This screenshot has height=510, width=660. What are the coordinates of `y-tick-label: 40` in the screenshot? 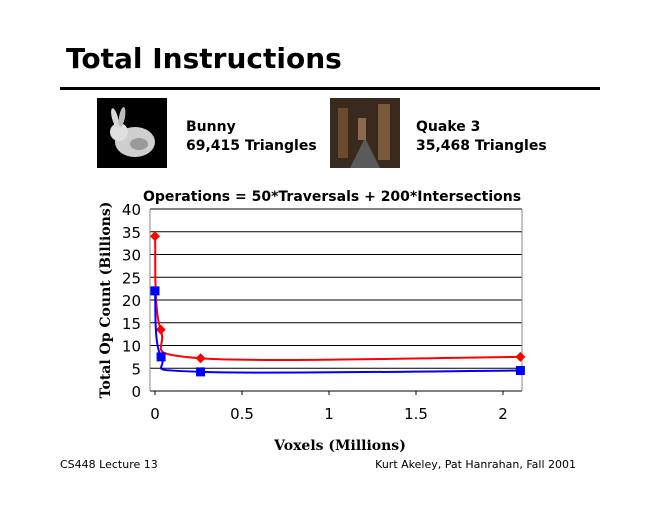 It's located at (131, 210).